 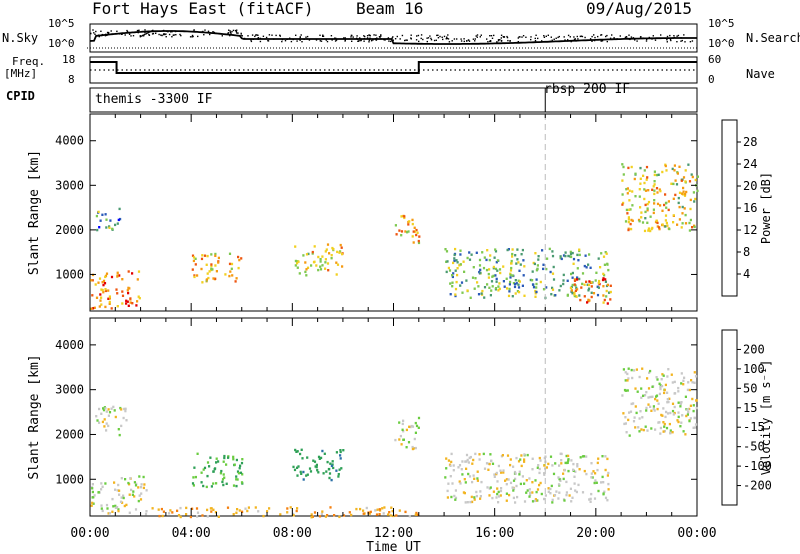 I want to click on time-tick-label: 08:00, so click(x=292, y=533).